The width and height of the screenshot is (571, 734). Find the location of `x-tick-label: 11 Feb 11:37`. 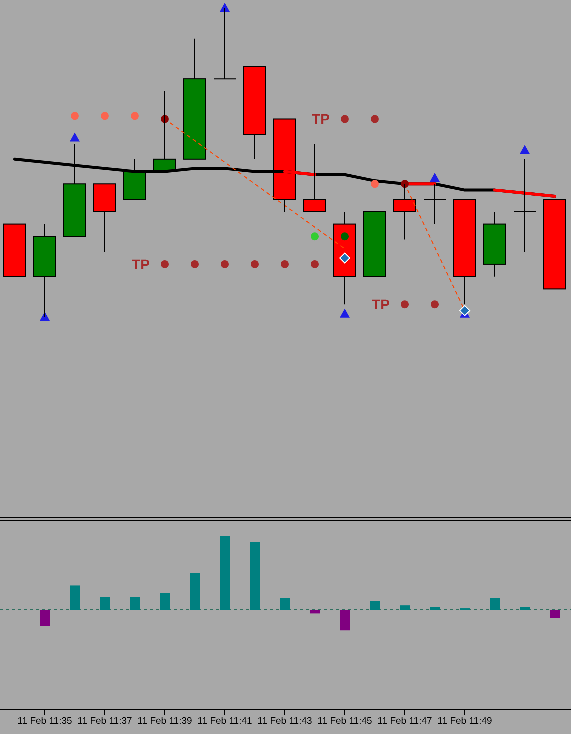

x-tick-label: 11 Feb 11:37 is located at coordinates (105, 721).